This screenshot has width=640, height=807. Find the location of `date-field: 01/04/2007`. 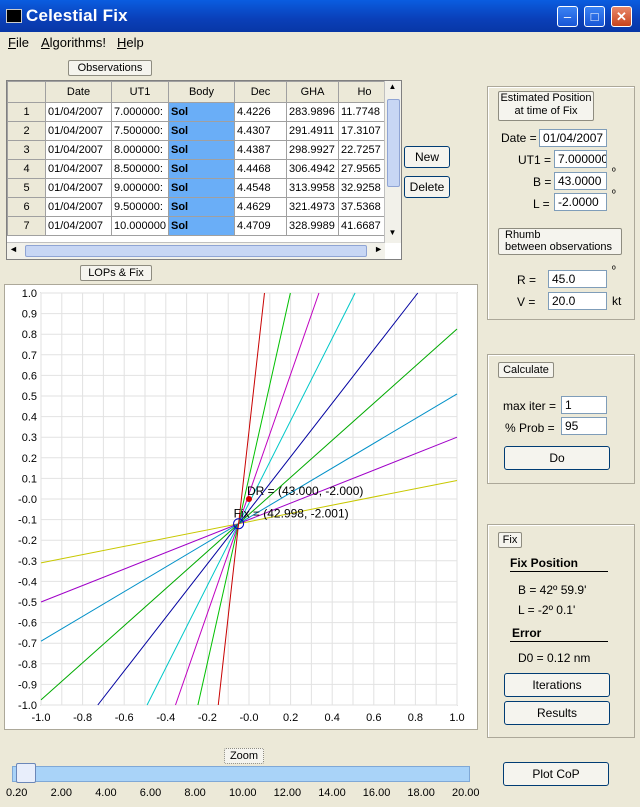

date-field: 01/04/2007 is located at coordinates (573, 138).